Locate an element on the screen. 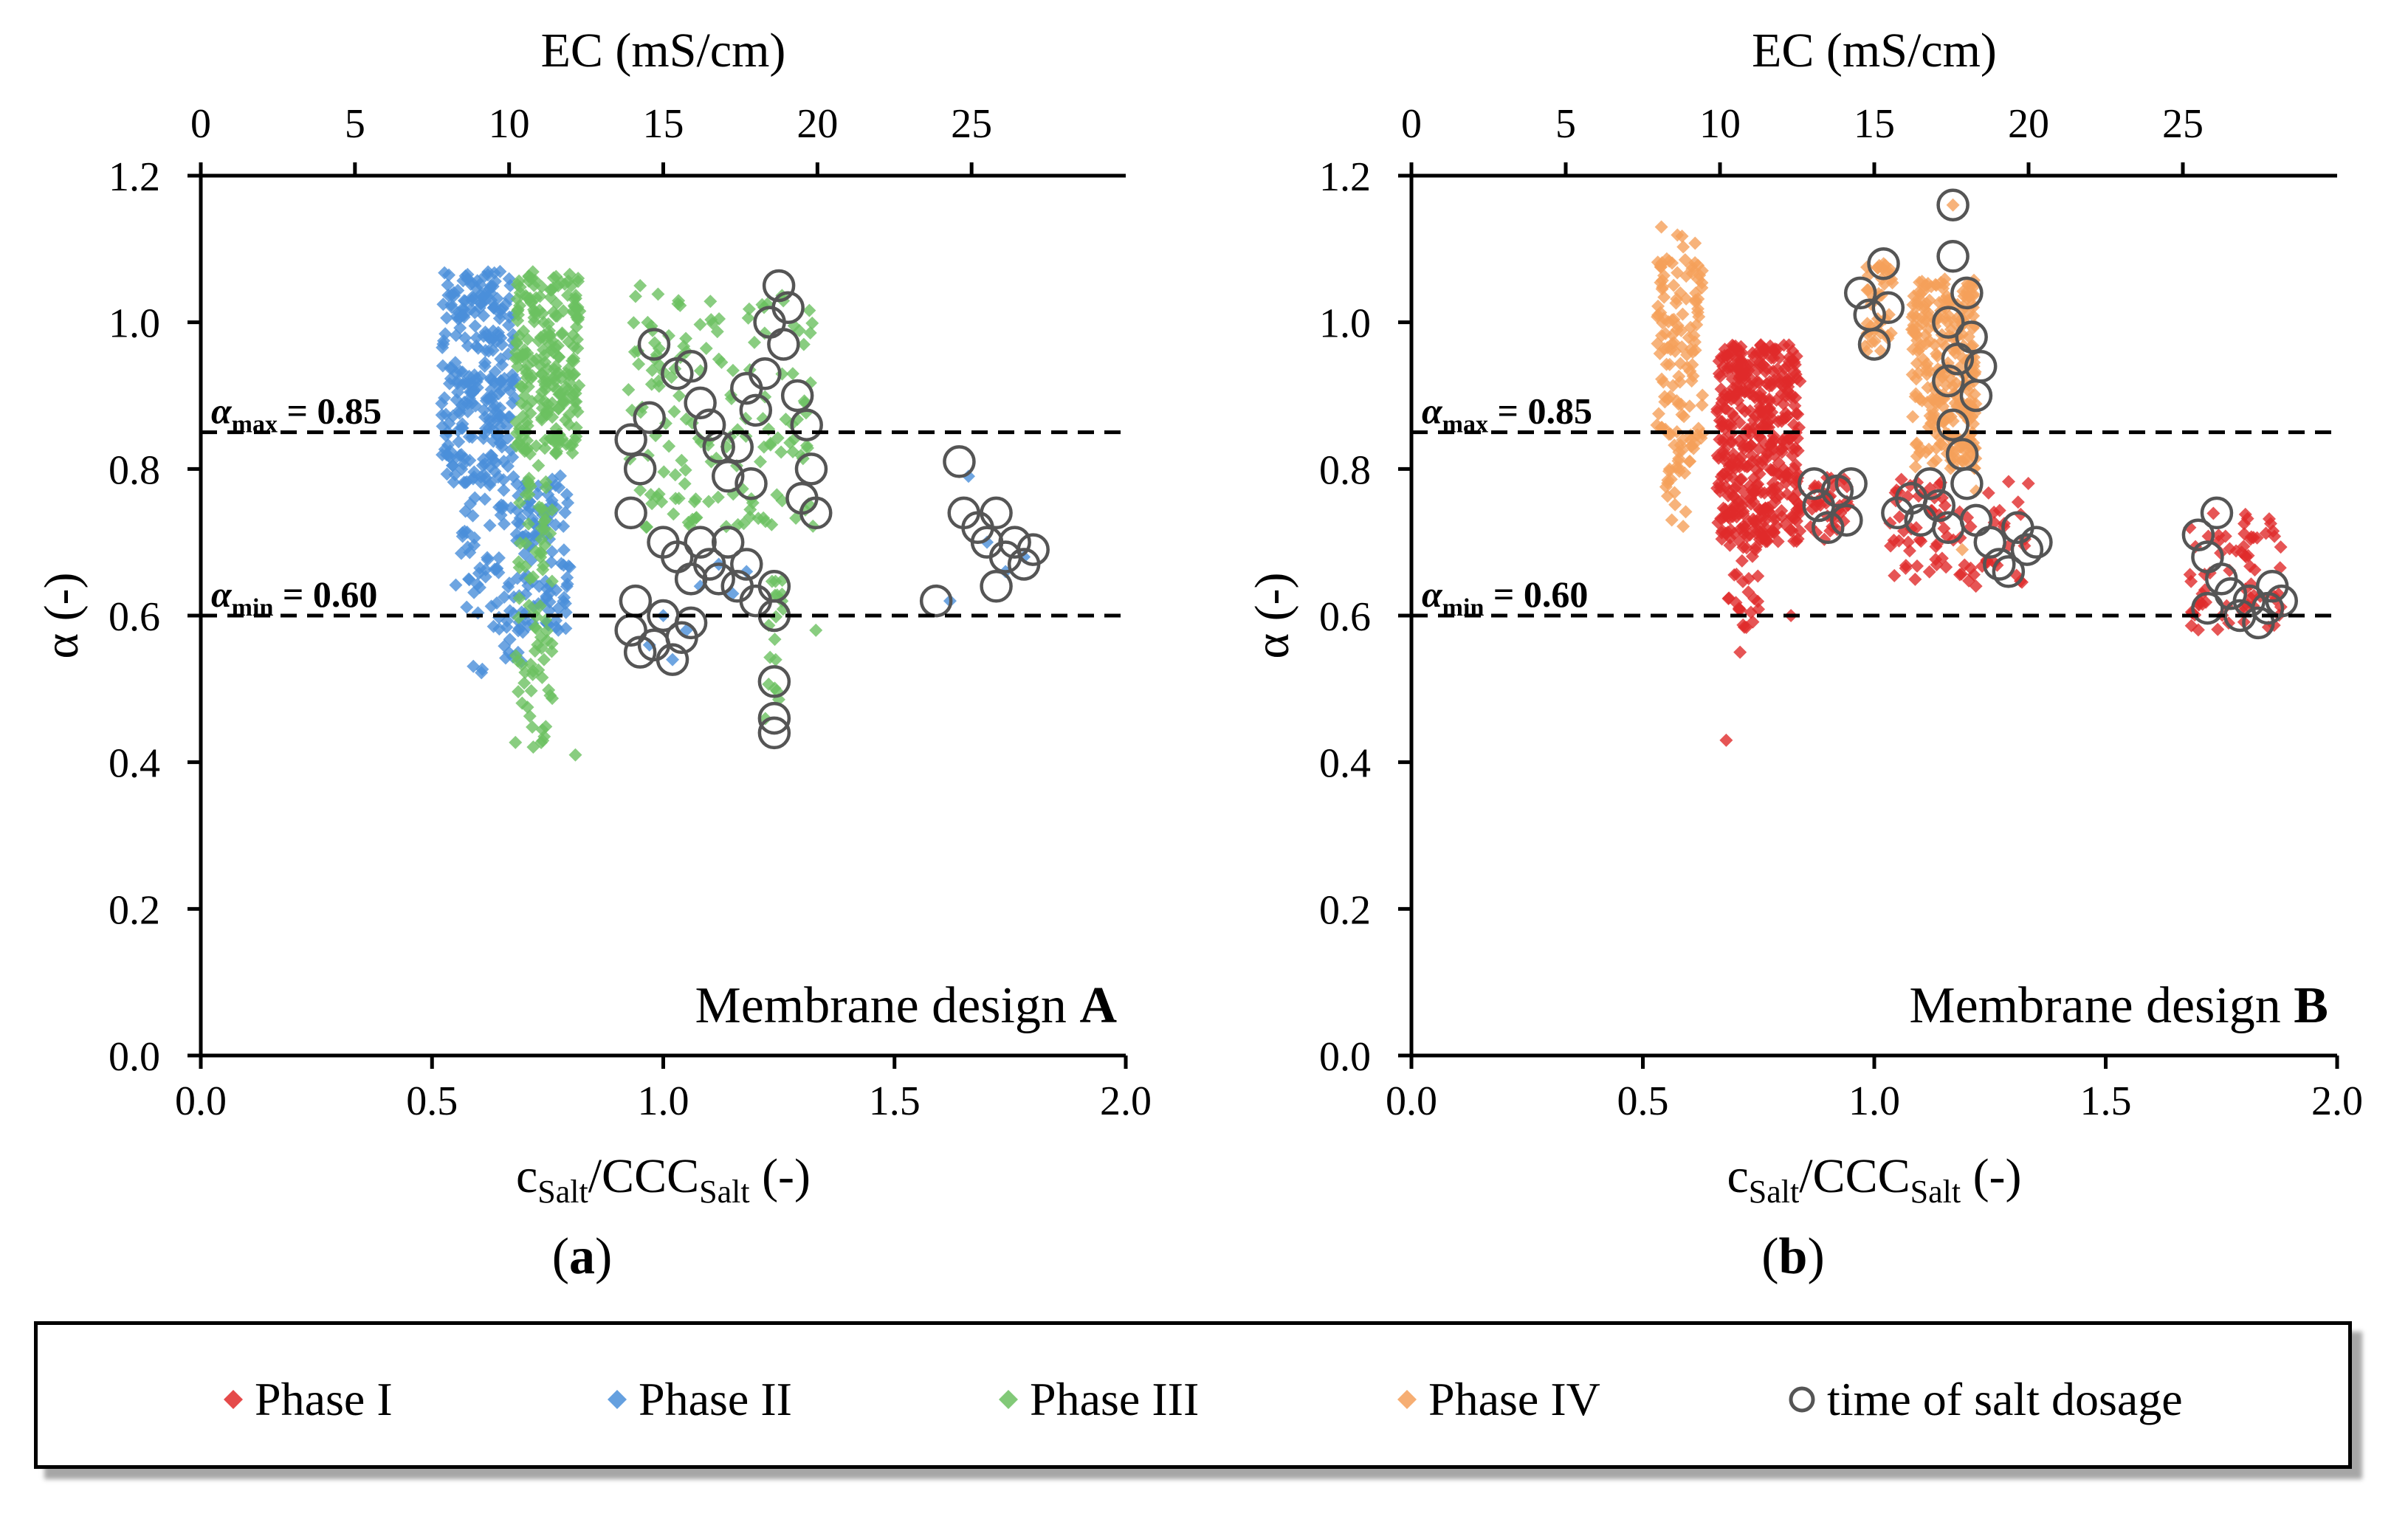 Image resolution: width=2408 pixels, height=1522 pixels. x-tick-label: 2.0 is located at coordinates (2337, 1101).